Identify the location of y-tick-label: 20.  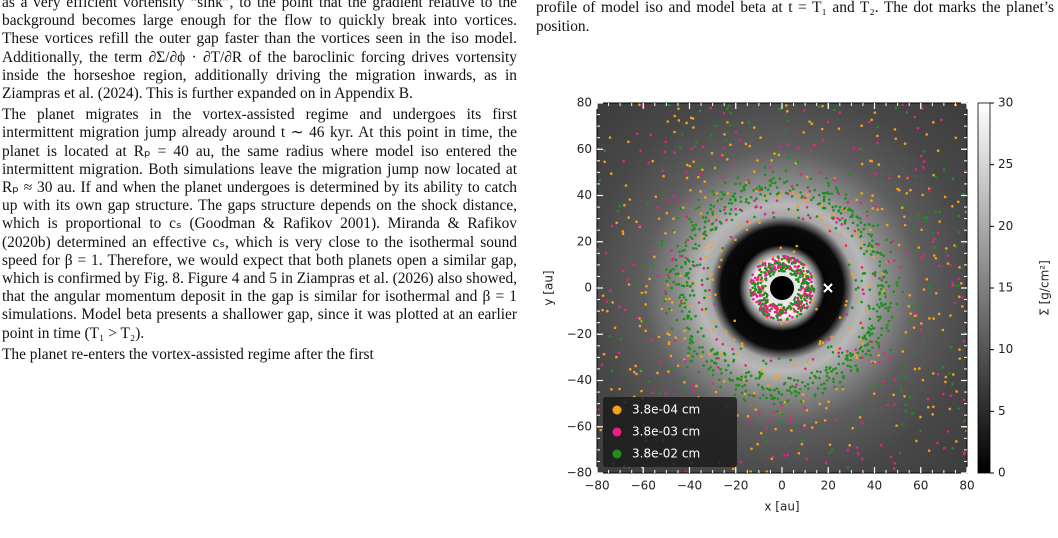
(584, 241).